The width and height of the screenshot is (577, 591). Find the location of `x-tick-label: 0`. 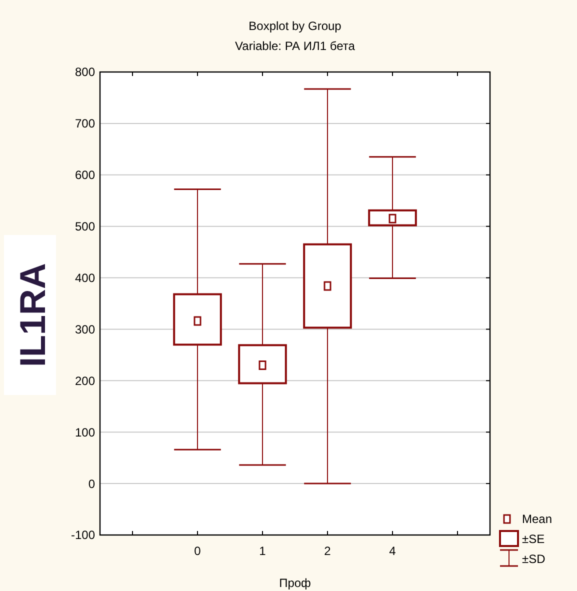

x-tick-label: 0 is located at coordinates (198, 551).